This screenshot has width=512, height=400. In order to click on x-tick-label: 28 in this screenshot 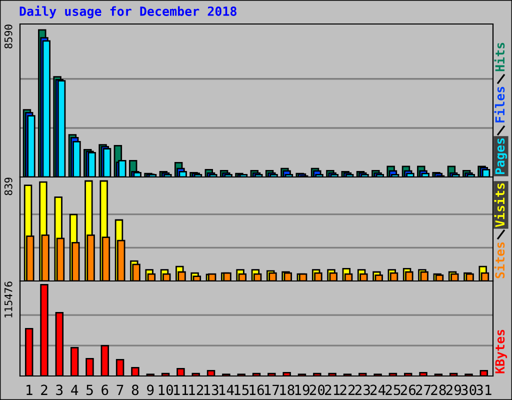, I will do `click(438, 390)`.